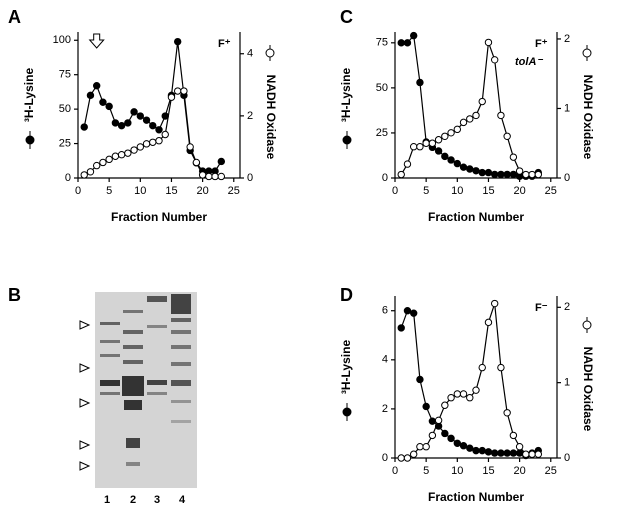 Image resolution: width=638 pixels, height=518 pixels. Describe the element at coordinates (182, 500) in the screenshot. I see `lane-label: 4` at that location.